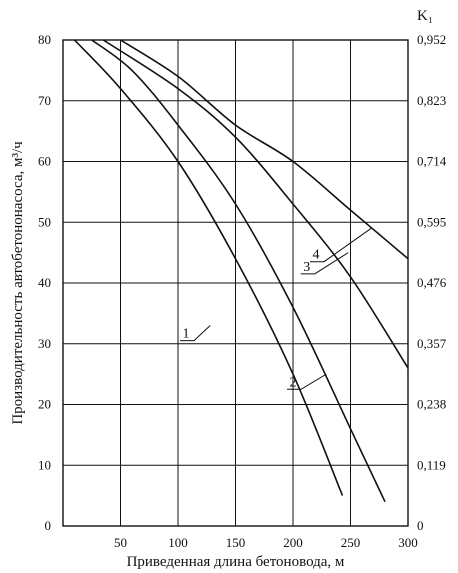 This screenshot has width=458, height=573. Describe the element at coordinates (186, 334) in the screenshot. I see `curve-label-1: 1` at that location.